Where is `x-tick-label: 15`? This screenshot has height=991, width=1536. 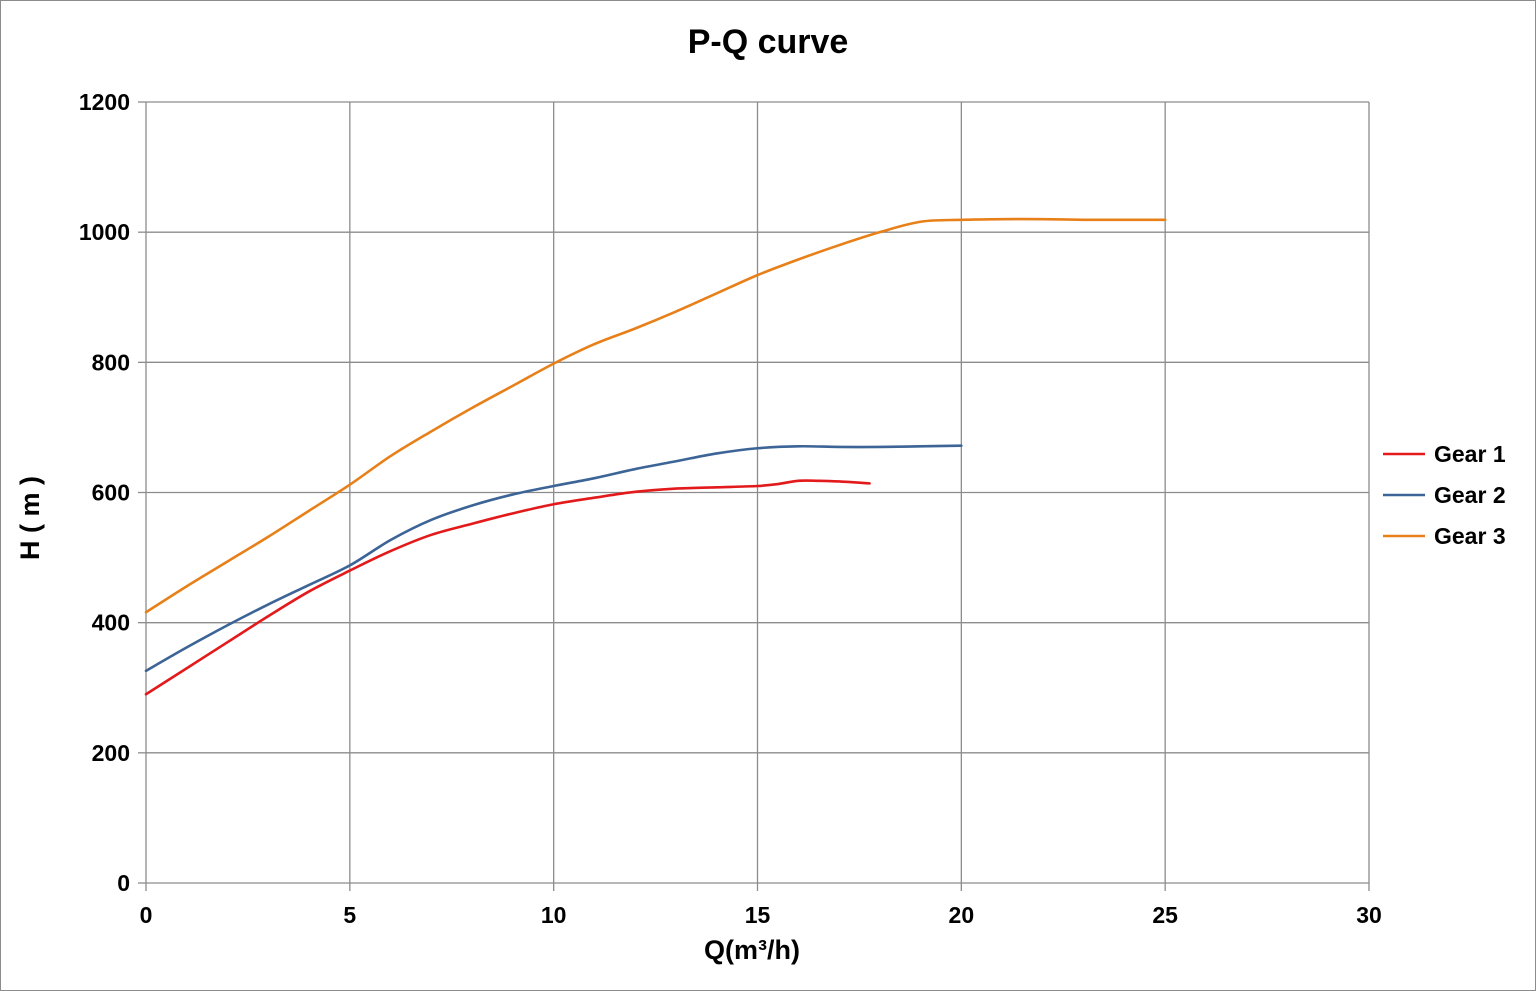 x-tick-label: 15 is located at coordinates (758, 915).